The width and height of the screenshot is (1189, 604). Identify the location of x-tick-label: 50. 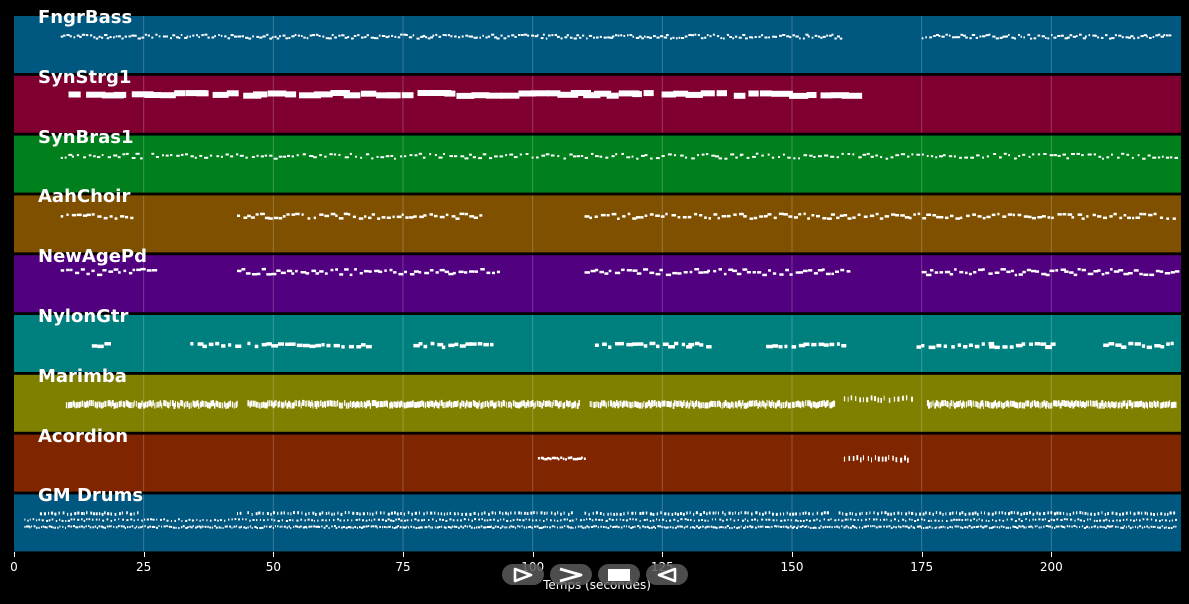
(273, 567).